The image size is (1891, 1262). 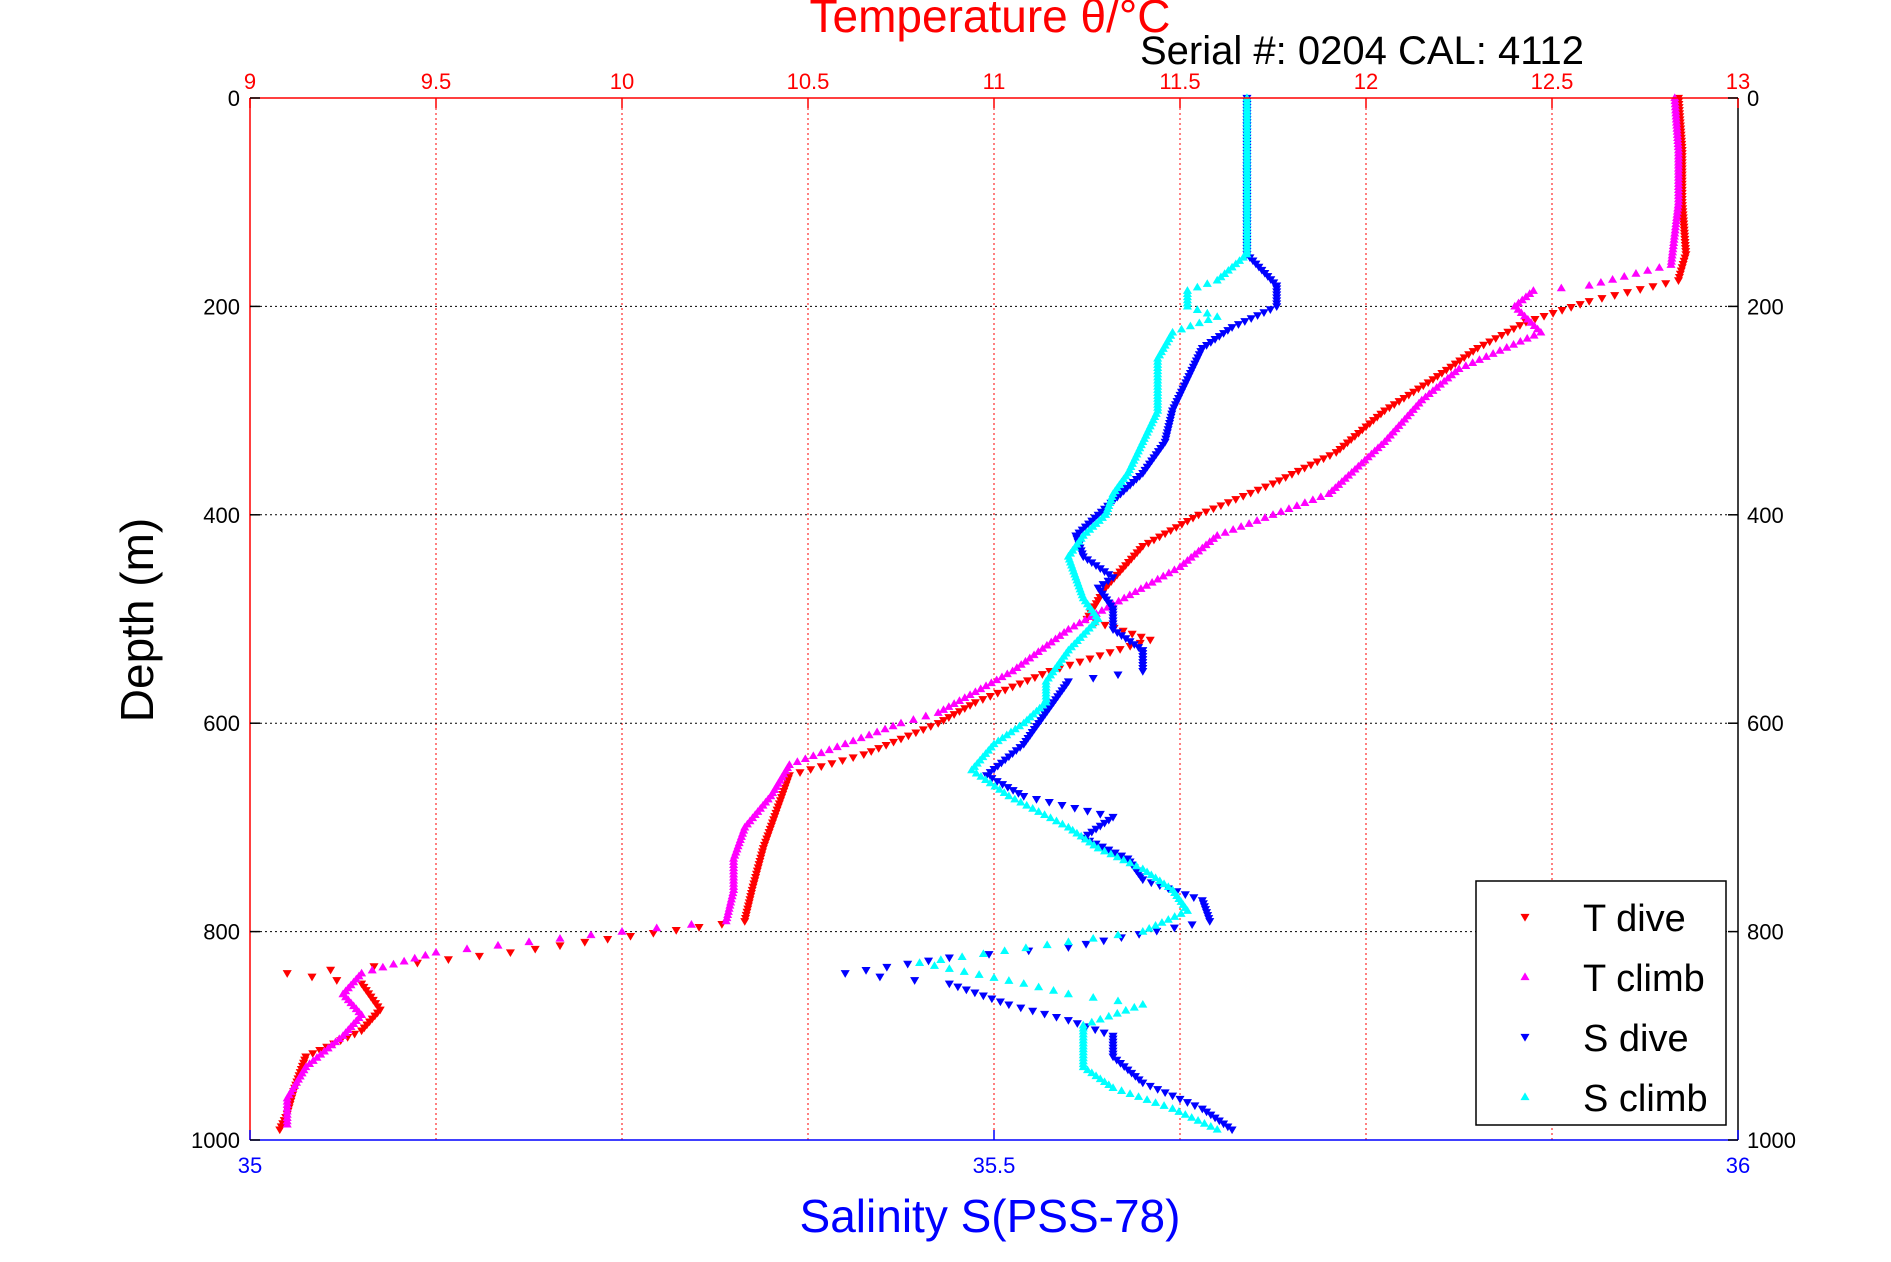 I want to click on temperature-tick-label: 13, so click(x=1738, y=81).